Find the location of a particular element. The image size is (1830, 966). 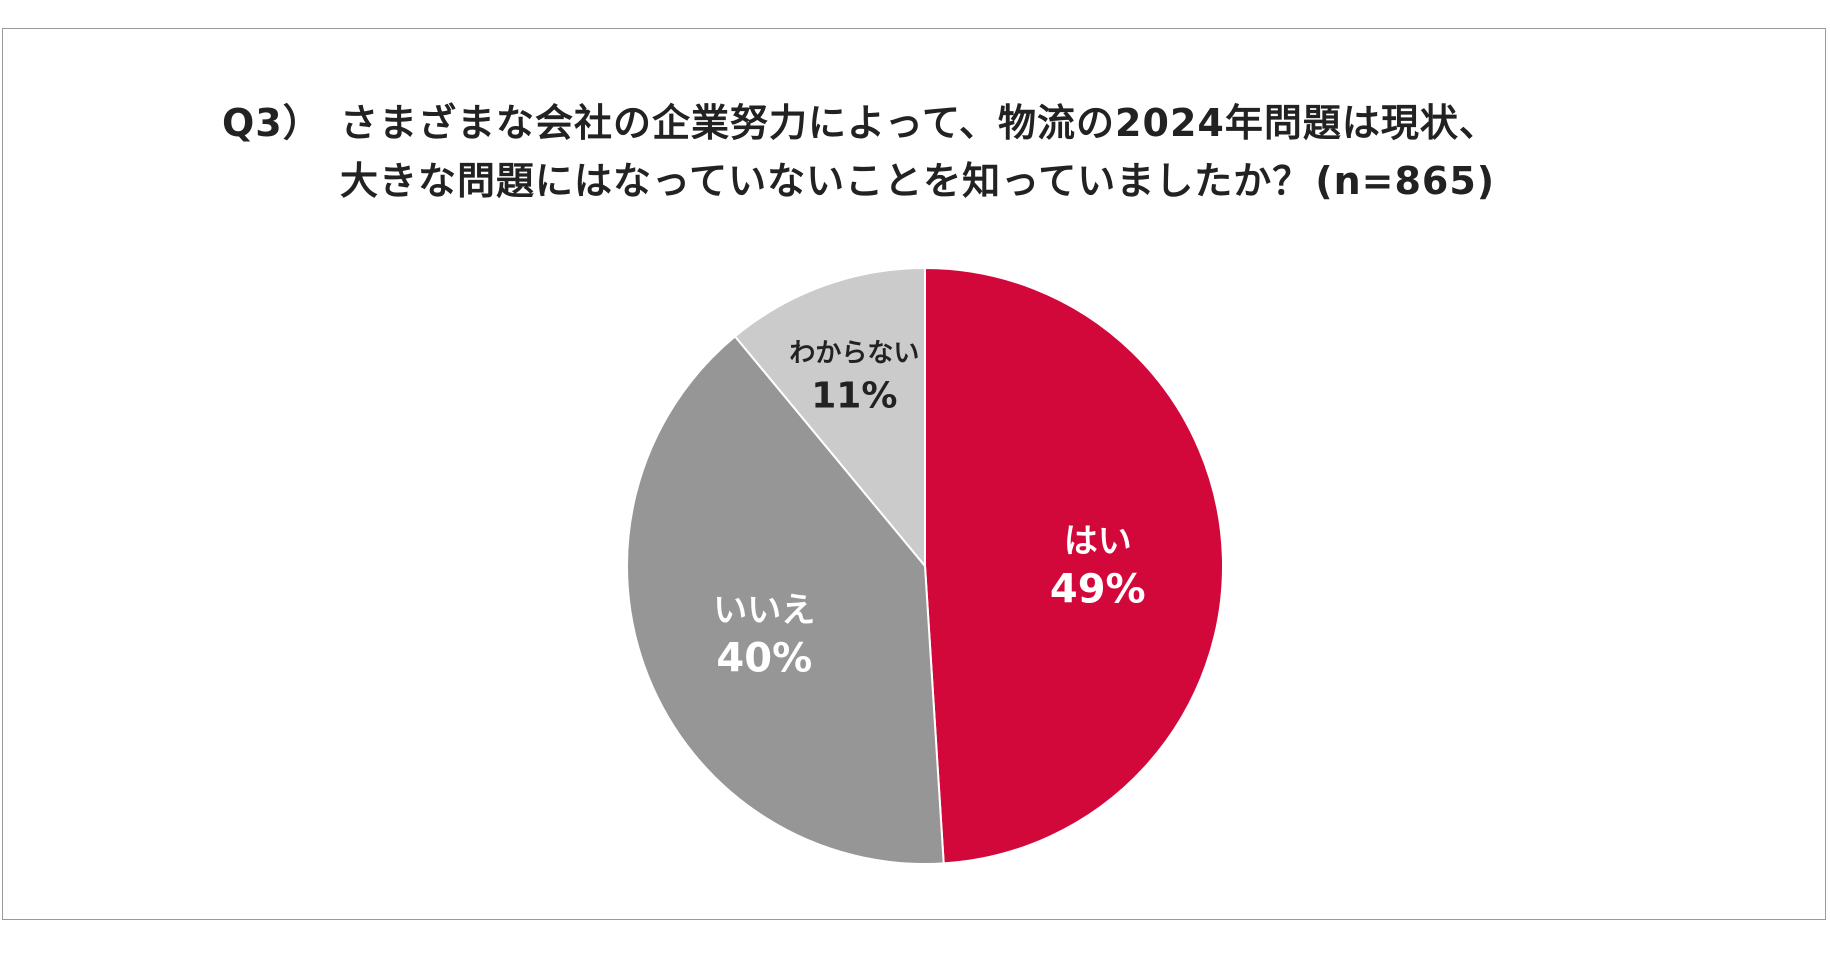

slice-value-3: 11% is located at coordinates (854, 396).